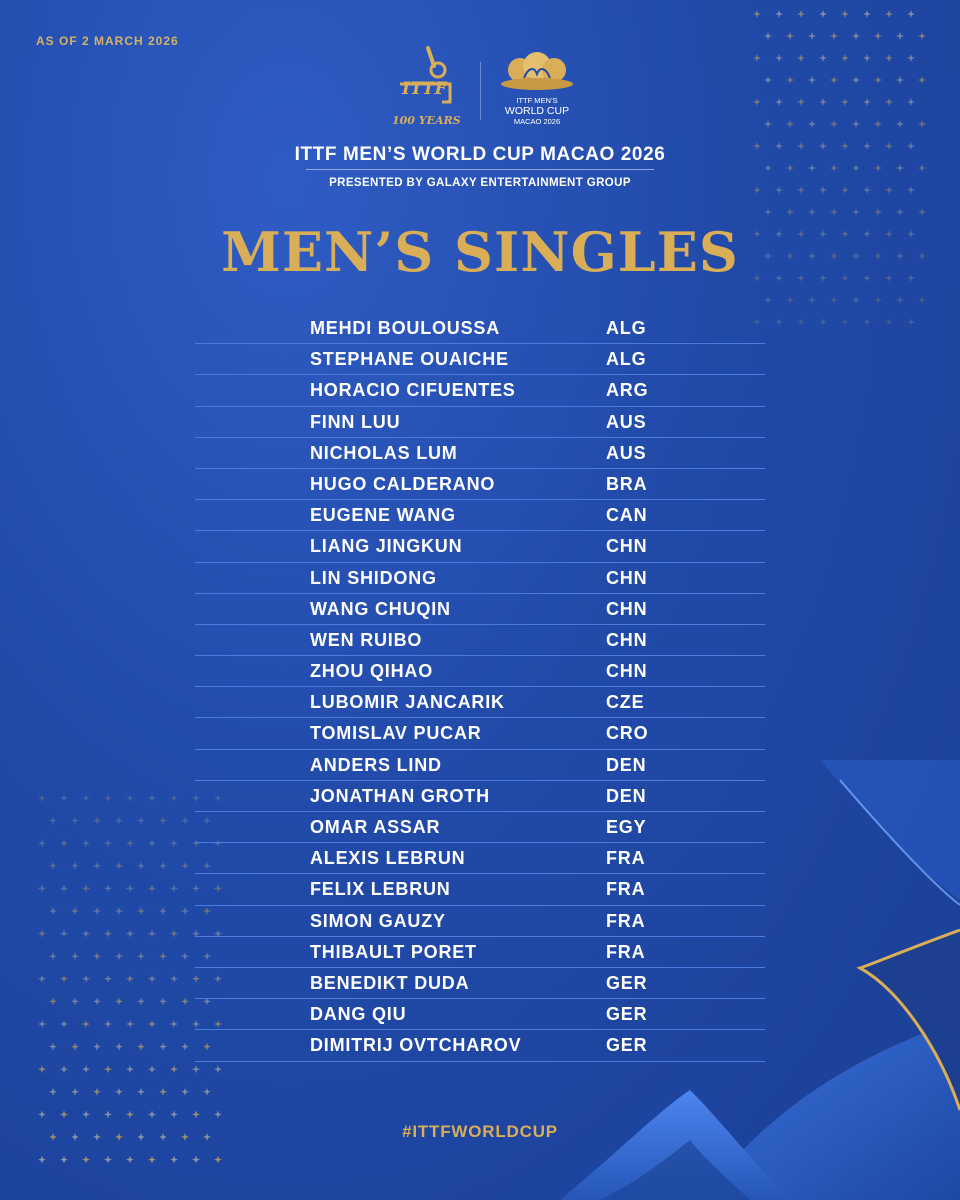 The image size is (960, 1200). I want to click on player-row: BENEDIKT DUDA GER, so click(480, 984).